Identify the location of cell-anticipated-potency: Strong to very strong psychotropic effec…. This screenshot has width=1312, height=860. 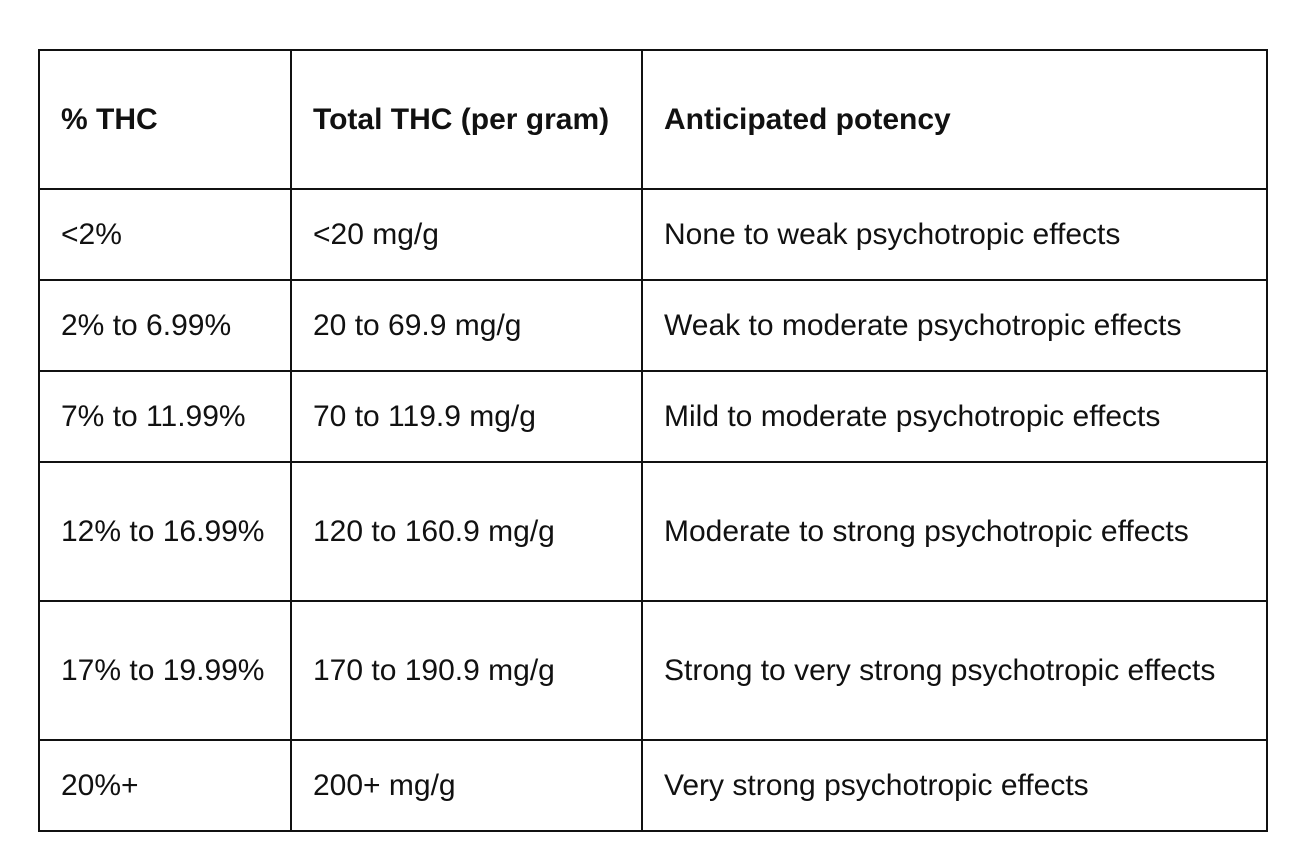
(954, 670).